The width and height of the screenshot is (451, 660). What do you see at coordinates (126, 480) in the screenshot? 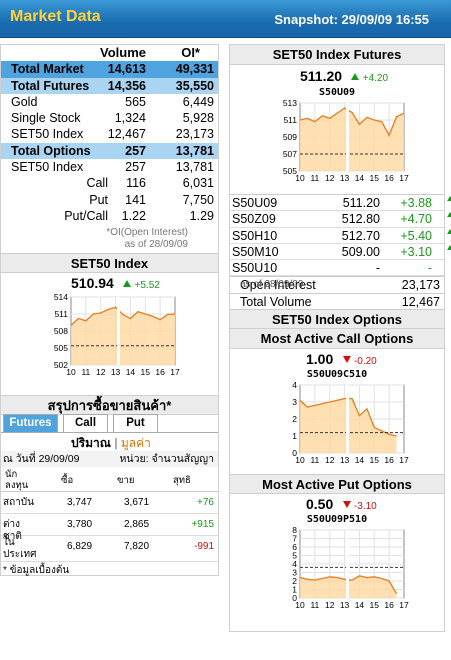
I see `col-sell: ขาย` at bounding box center [126, 480].